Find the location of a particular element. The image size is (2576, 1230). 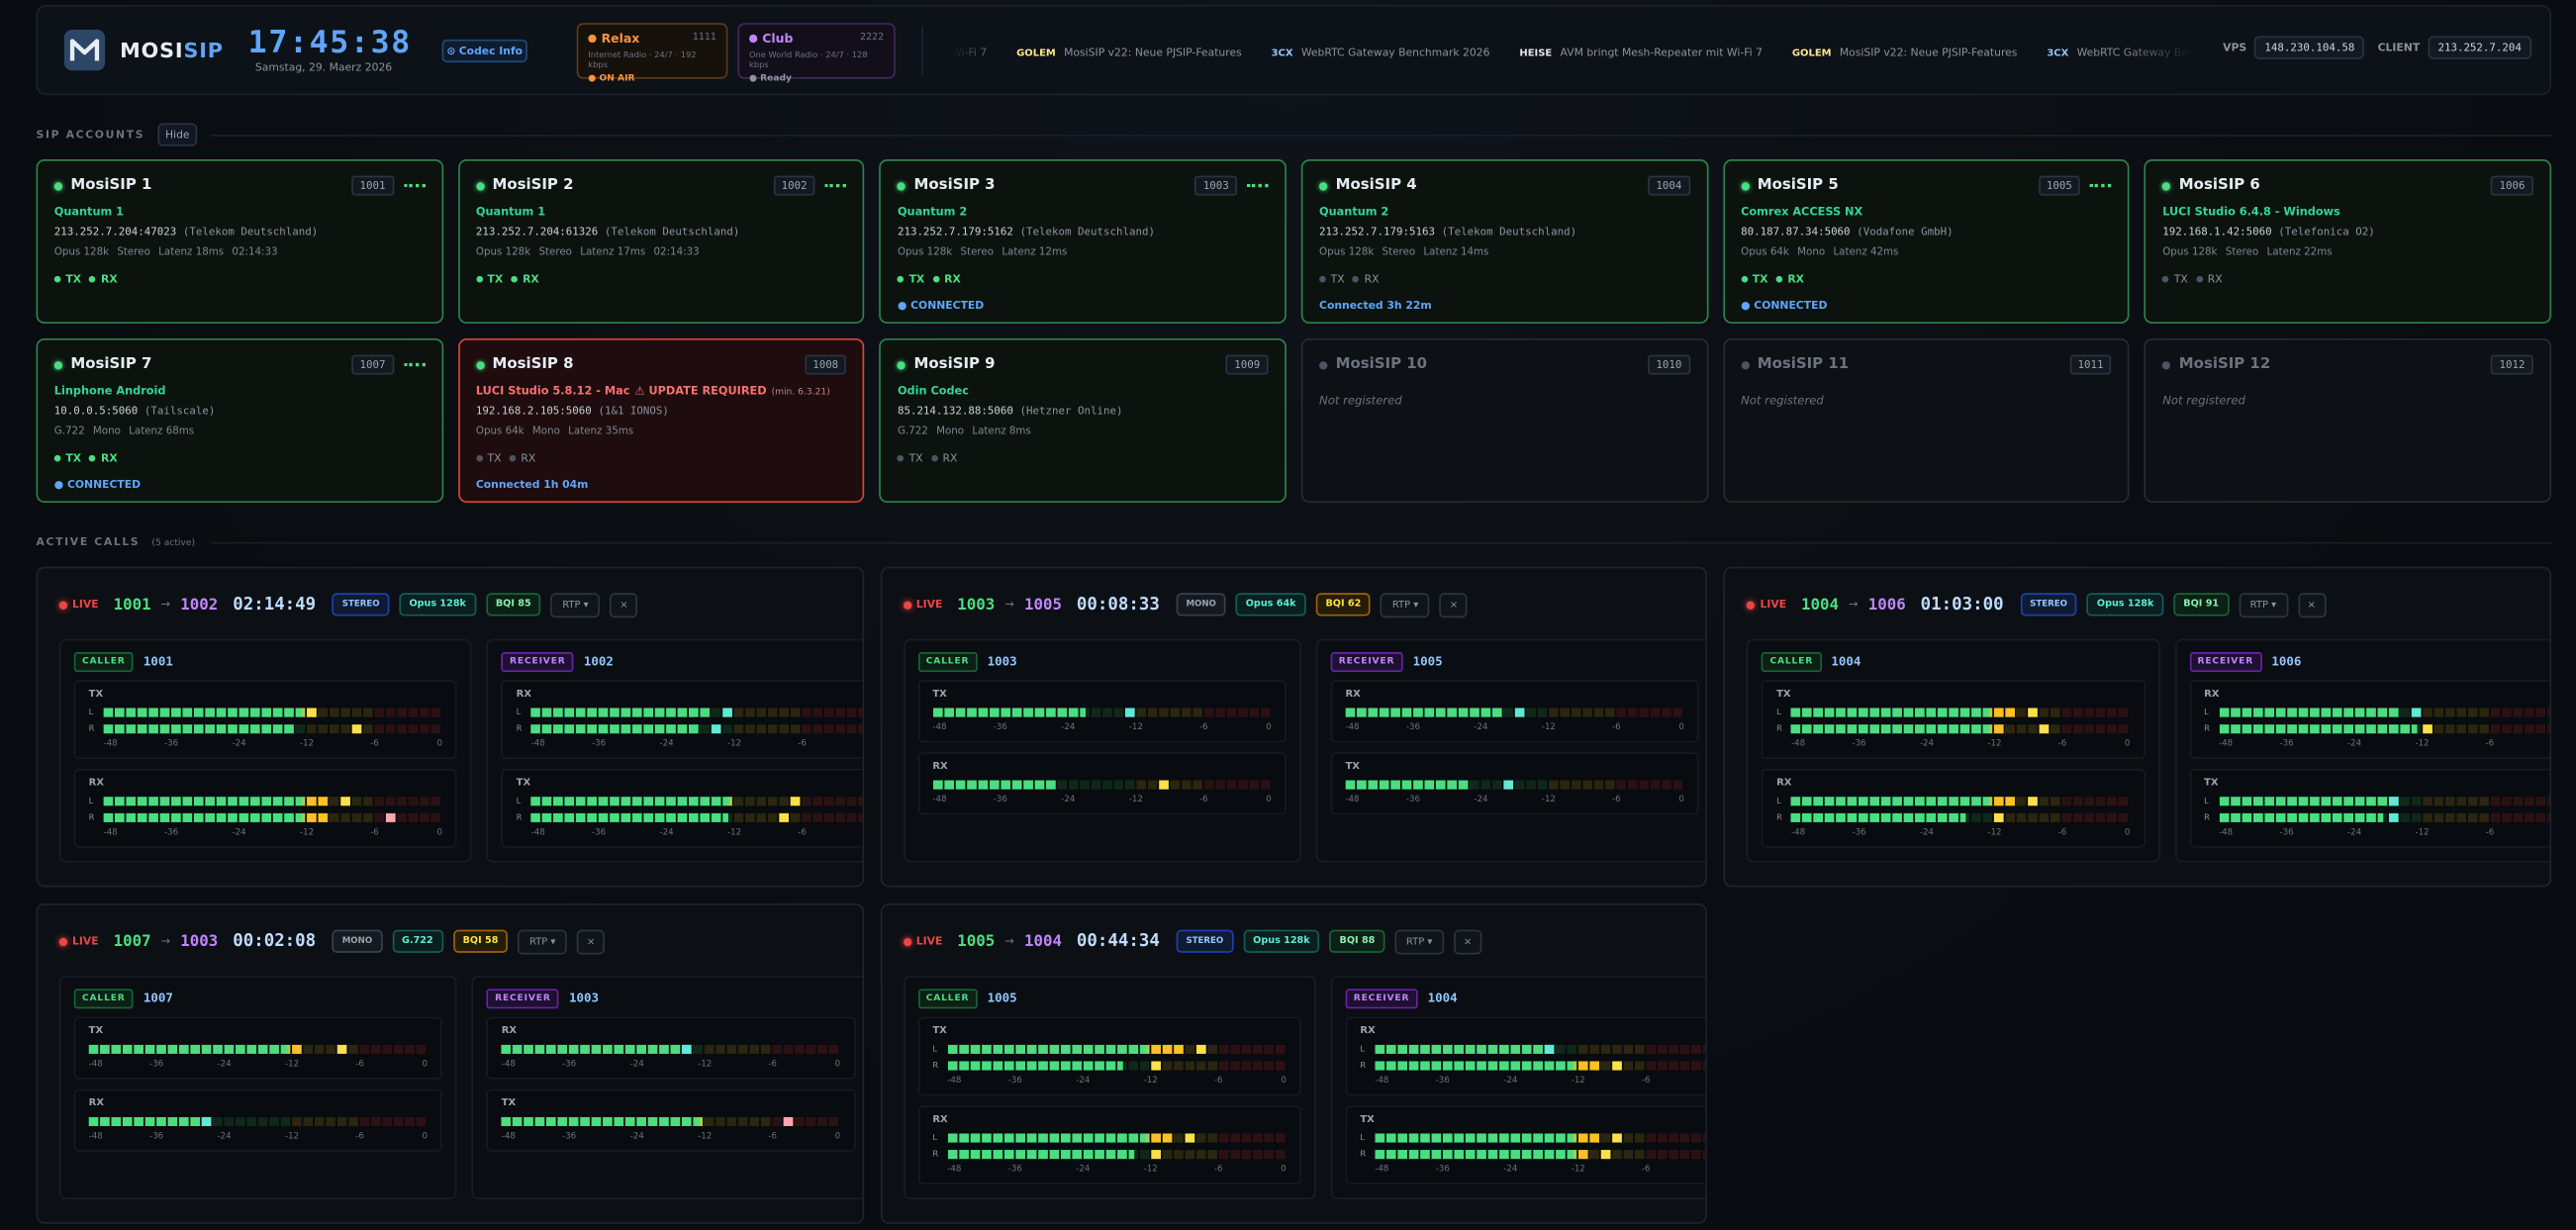

codec-info-button: ⊙ Codec Info is located at coordinates (484, 51).